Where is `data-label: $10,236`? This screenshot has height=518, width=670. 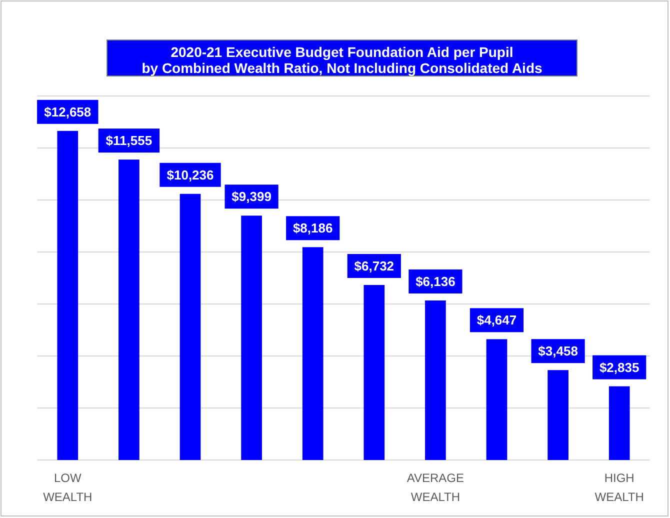
data-label: $10,236 is located at coordinates (190, 174).